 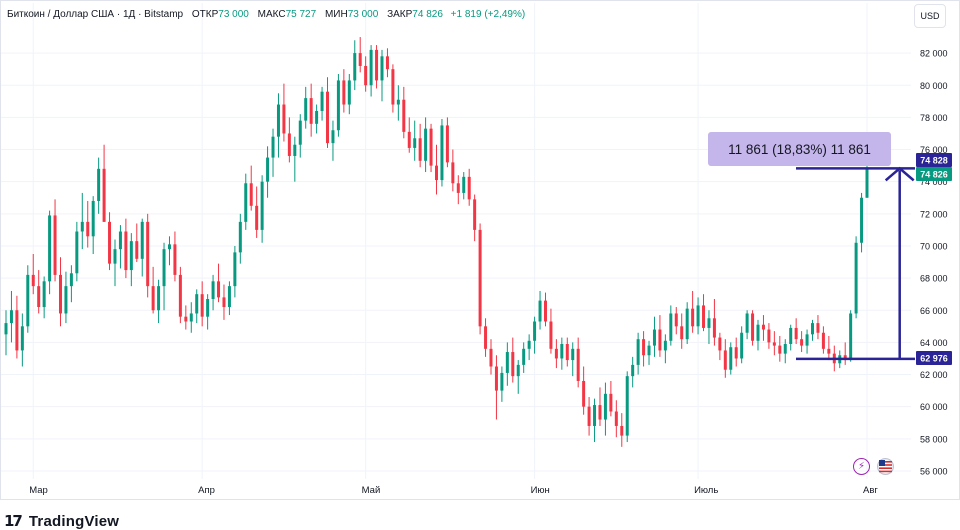 What do you see at coordinates (74, 521) in the screenshot?
I see `tradingview-wordmark: TradingView` at bounding box center [74, 521].